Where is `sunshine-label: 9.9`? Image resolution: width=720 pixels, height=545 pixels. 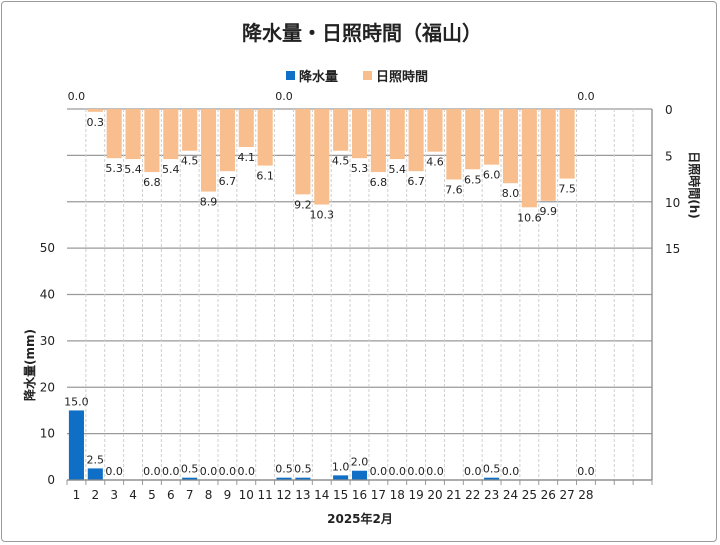
sunshine-label: 9.9 is located at coordinates (548, 211).